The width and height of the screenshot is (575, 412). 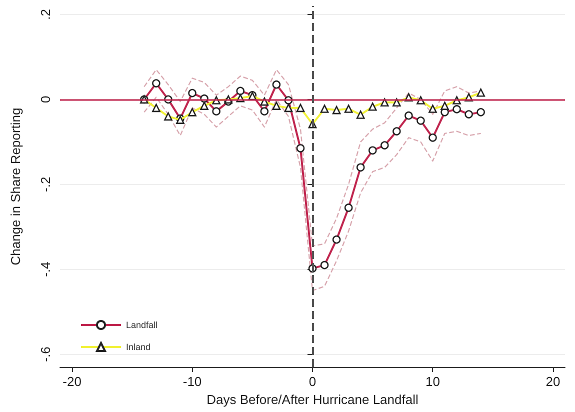 What do you see at coordinates (138, 347) in the screenshot?
I see `legend-label: Inland` at bounding box center [138, 347].